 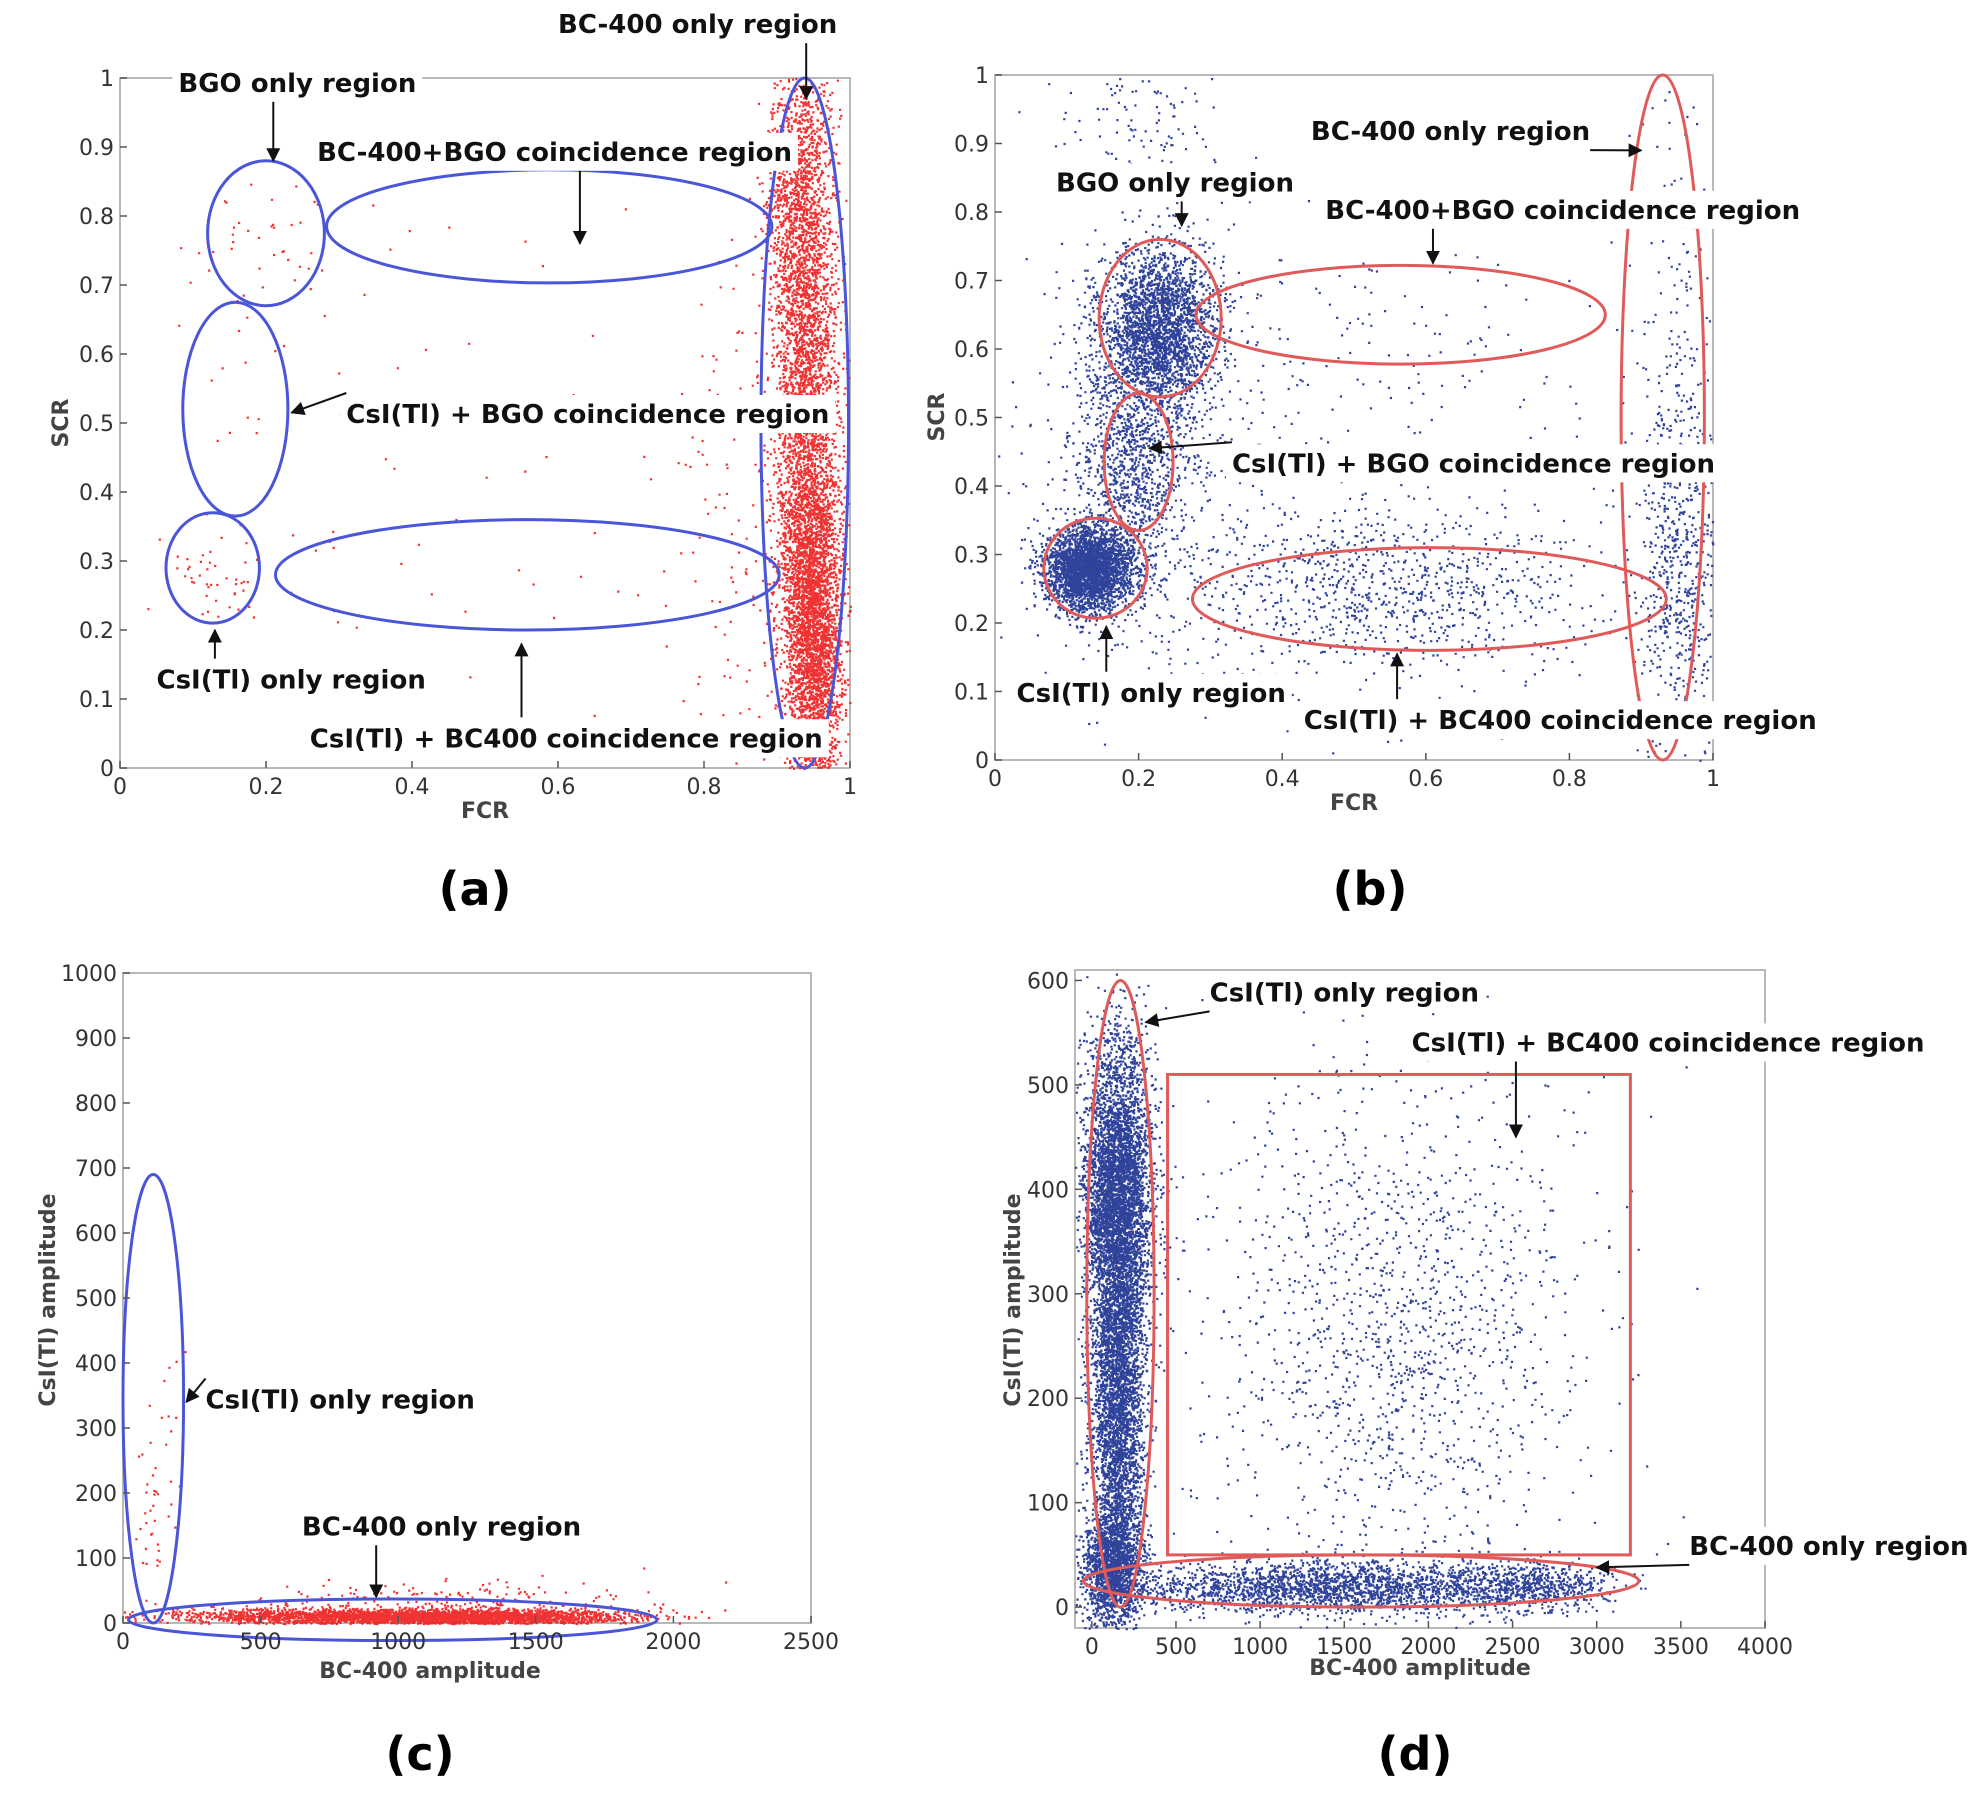 What do you see at coordinates (386, 1488) in the screenshot?
I see `annotations: CsI(Tl) only region BC-400 only region` at bounding box center [386, 1488].